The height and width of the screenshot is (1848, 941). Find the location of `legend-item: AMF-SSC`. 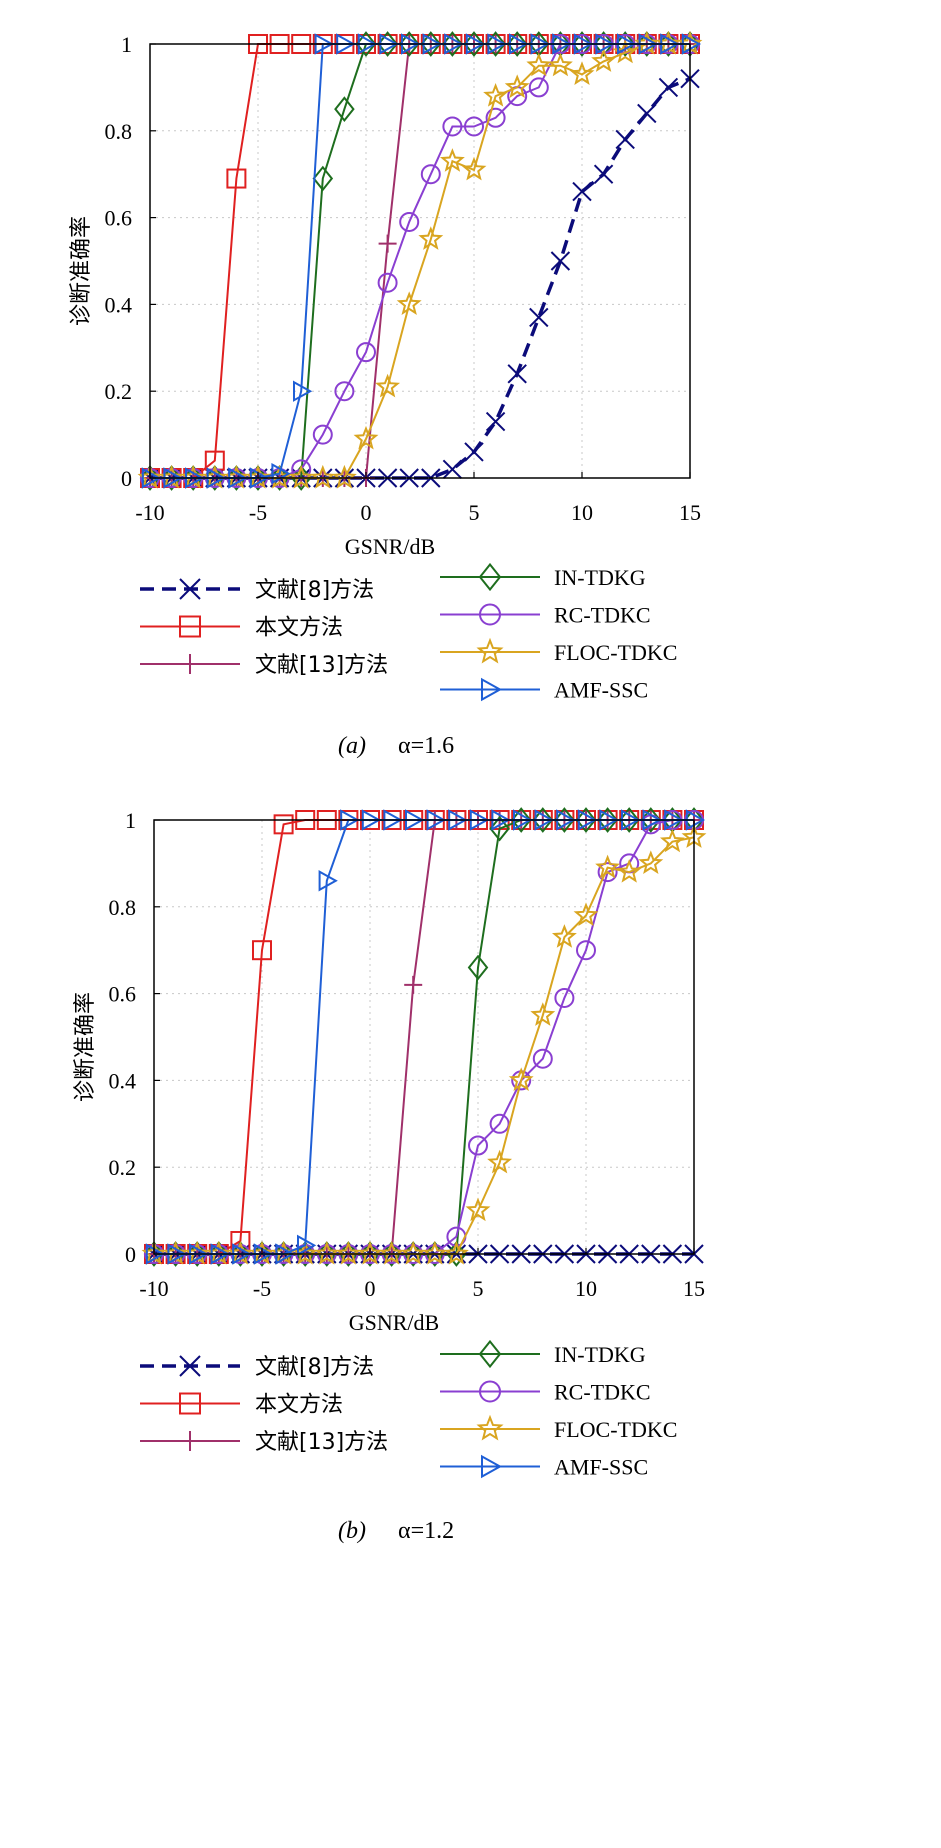

legend-item: AMF-SSC is located at coordinates (544, 1467).